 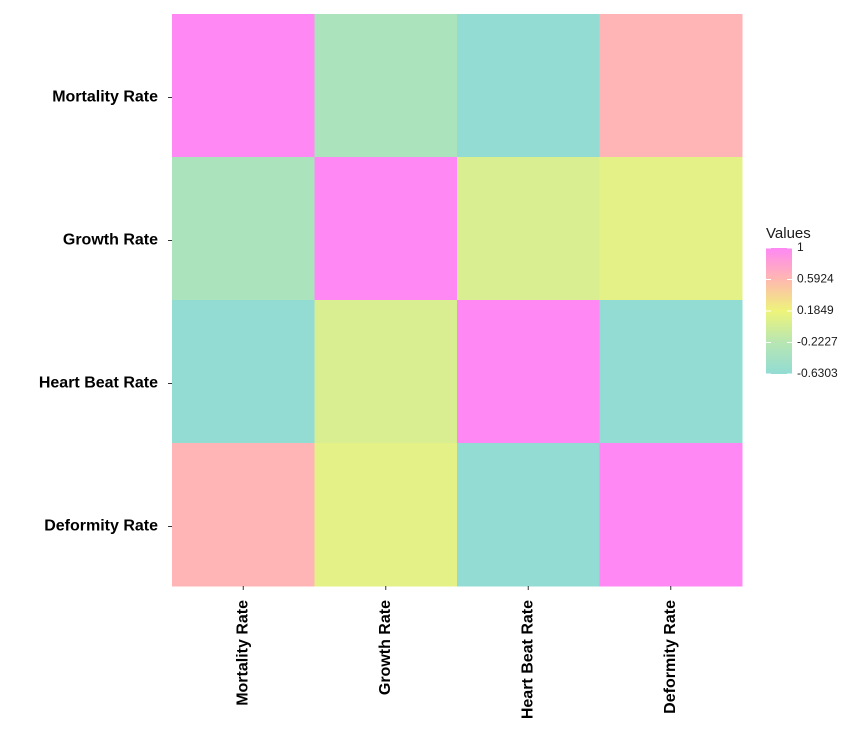 I want to click on row-label: Deformity Rate, so click(x=101, y=526).